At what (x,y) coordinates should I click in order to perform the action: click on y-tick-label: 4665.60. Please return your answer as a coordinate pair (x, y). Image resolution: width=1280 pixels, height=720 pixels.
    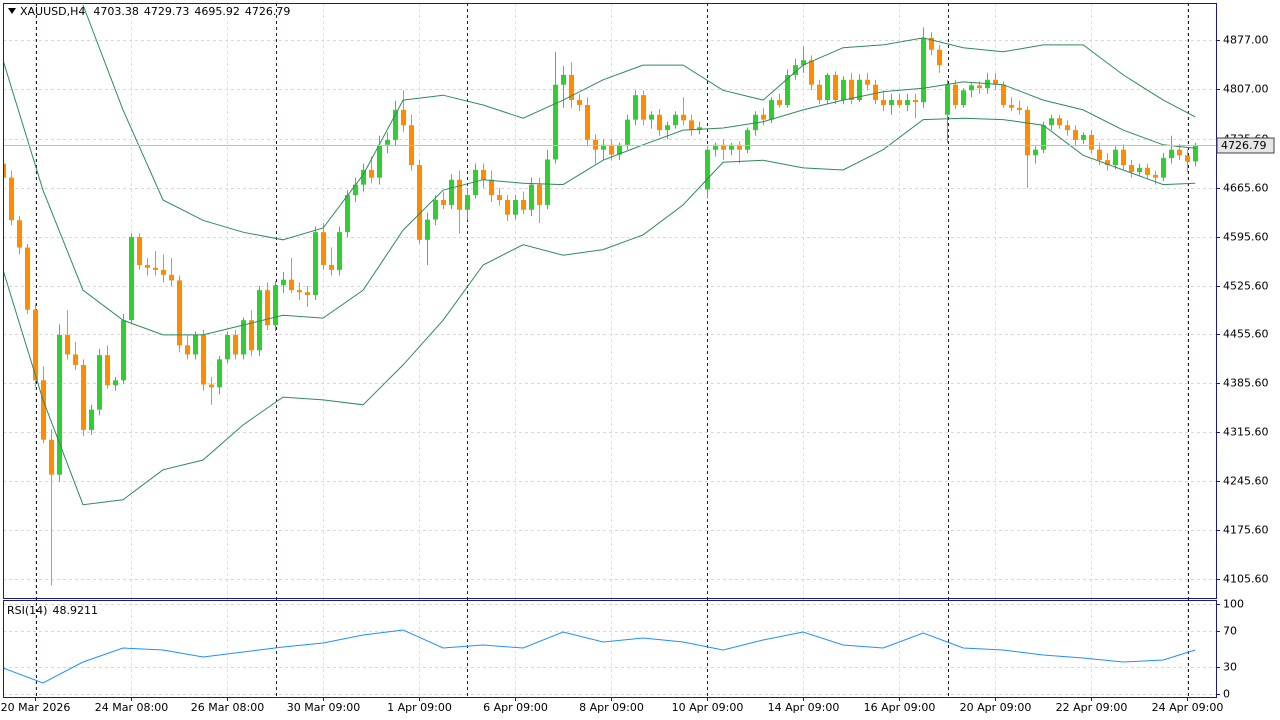
    Looking at the image, I should click on (1246, 188).